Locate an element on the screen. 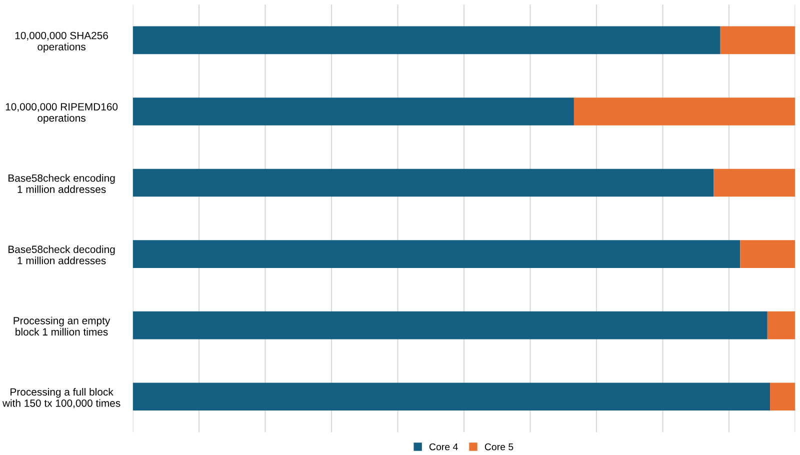 The height and width of the screenshot is (455, 800). y-tick-label: Processing an empty block 1 million times is located at coordinates (62, 326).